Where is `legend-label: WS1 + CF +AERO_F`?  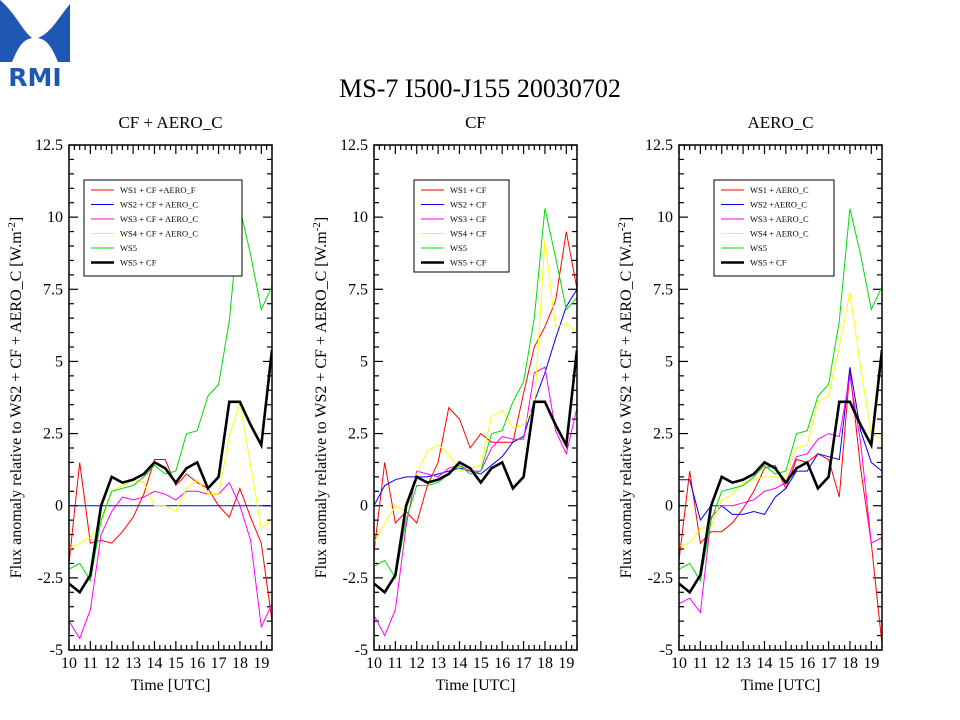 legend-label: WS1 + CF +AERO_F is located at coordinates (158, 190).